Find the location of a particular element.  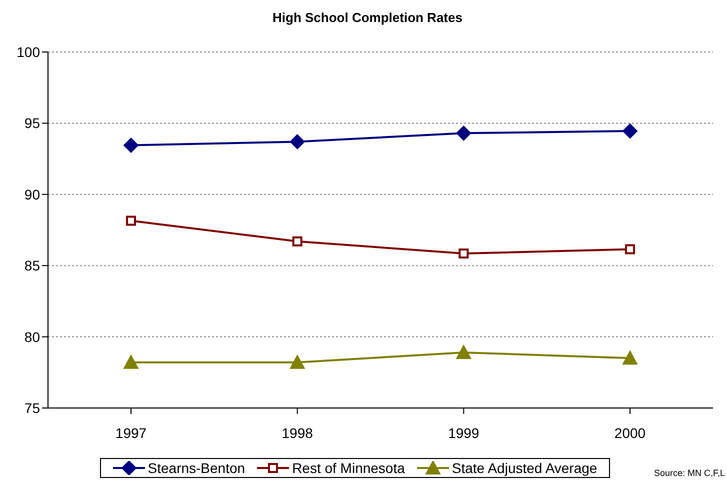

legend-label: State Adjusted Average is located at coordinates (525, 468).